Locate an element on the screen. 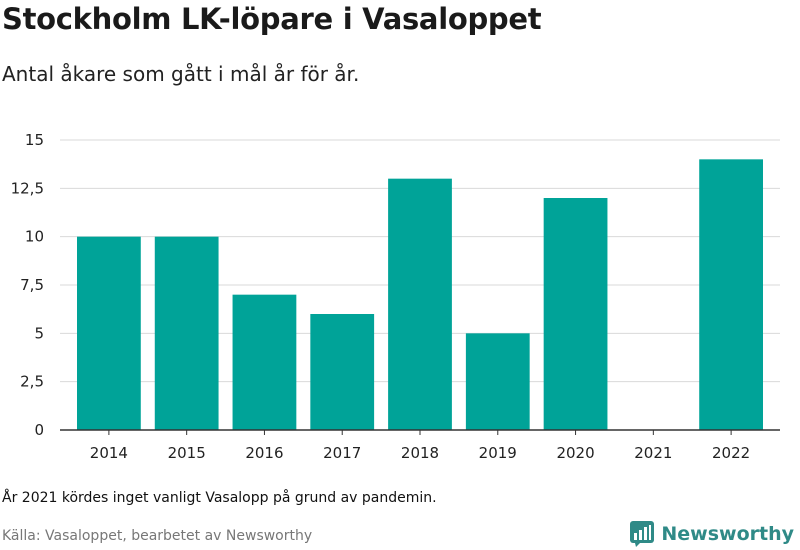 This screenshot has width=800, height=550. newsworthy-brand: Newsworthy is located at coordinates (711, 534).